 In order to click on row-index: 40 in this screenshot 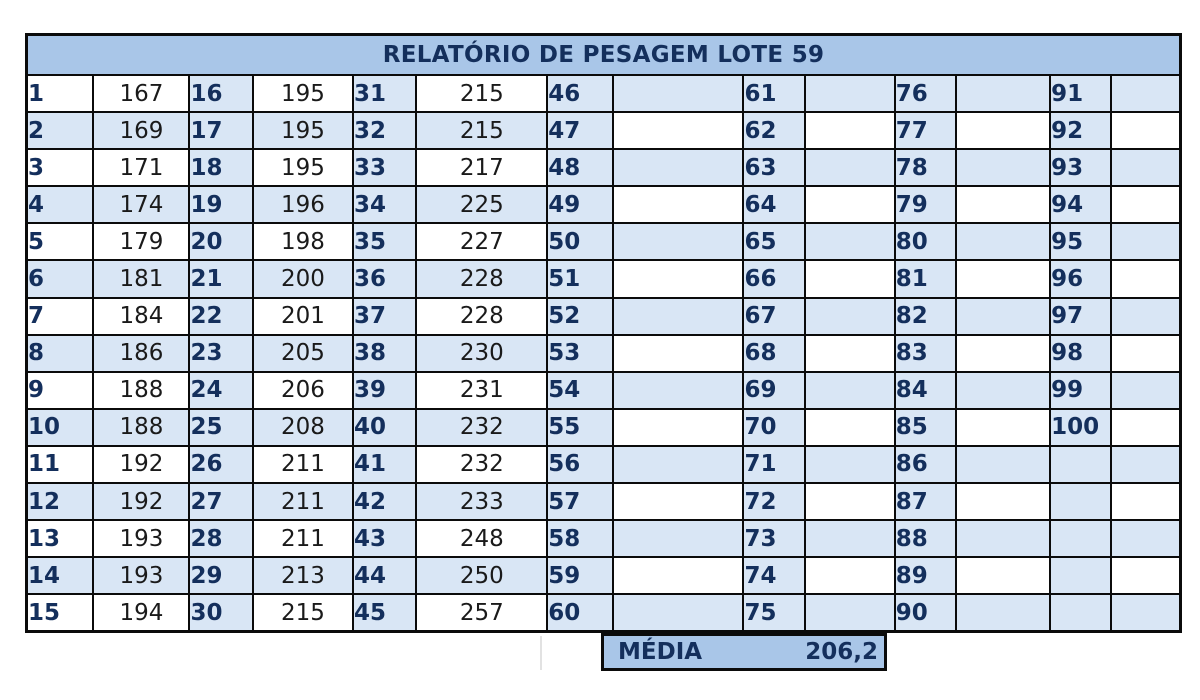, I will do `click(385, 427)`.